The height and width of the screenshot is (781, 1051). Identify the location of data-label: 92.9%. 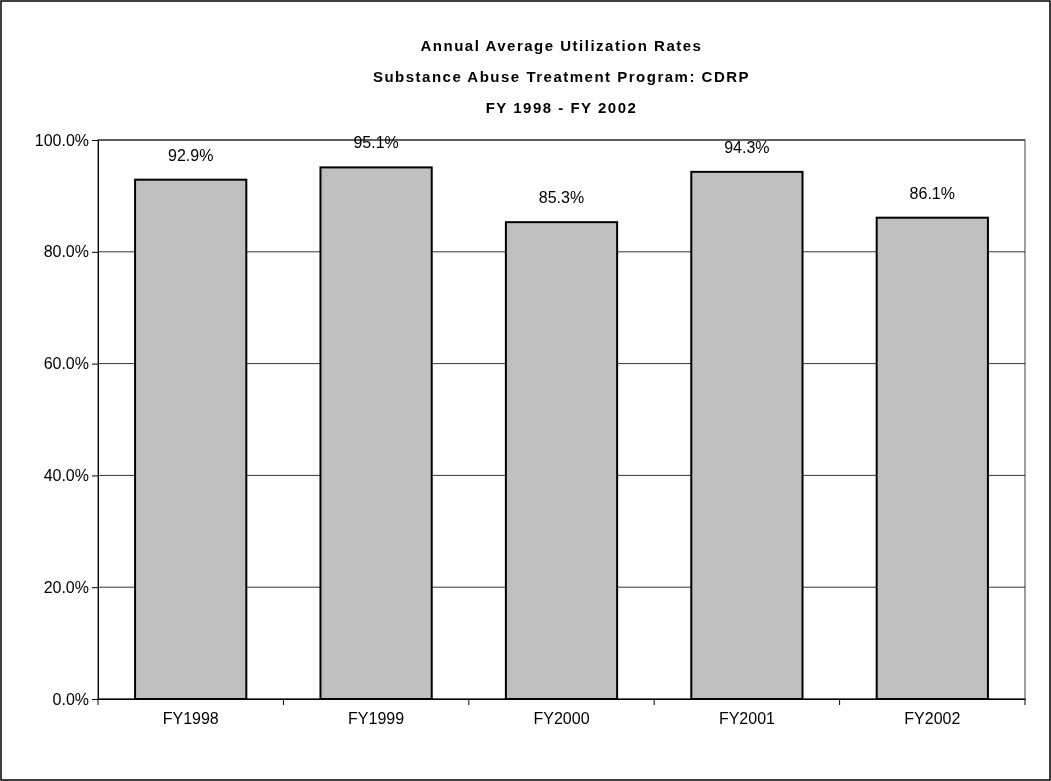
(191, 155).